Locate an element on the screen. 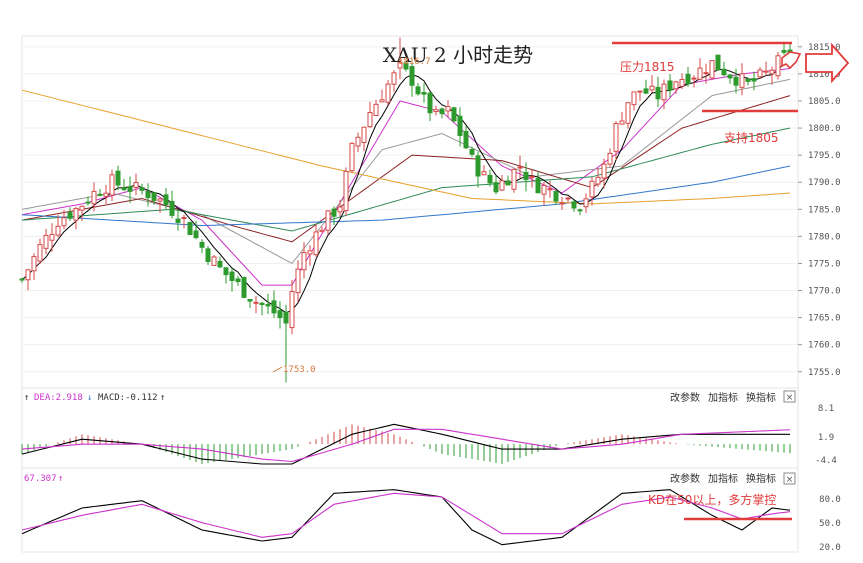 This screenshot has width=863, height=563. macd-dif-line is located at coordinates (405, 444).